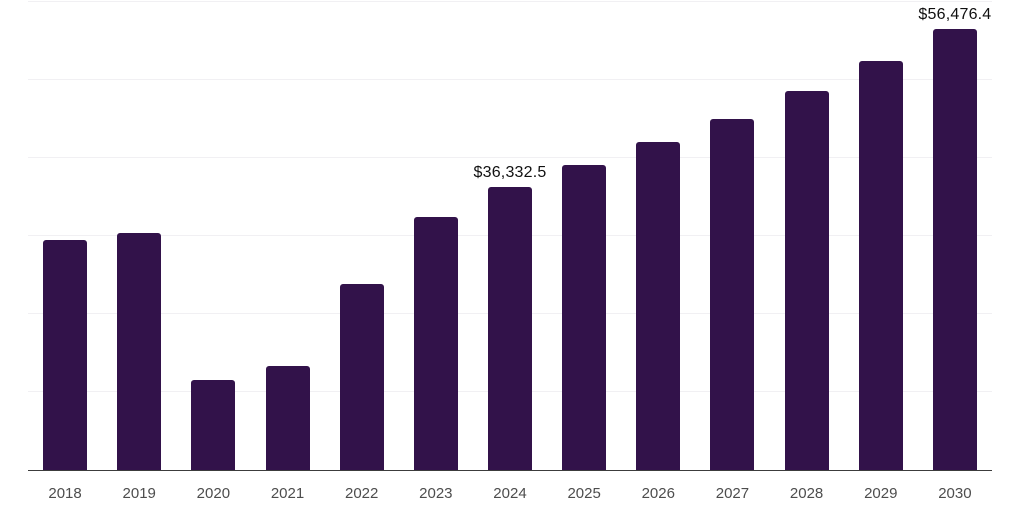  Describe the element at coordinates (139, 493) in the screenshot. I see `x-tick-label-2019: 2019` at that location.